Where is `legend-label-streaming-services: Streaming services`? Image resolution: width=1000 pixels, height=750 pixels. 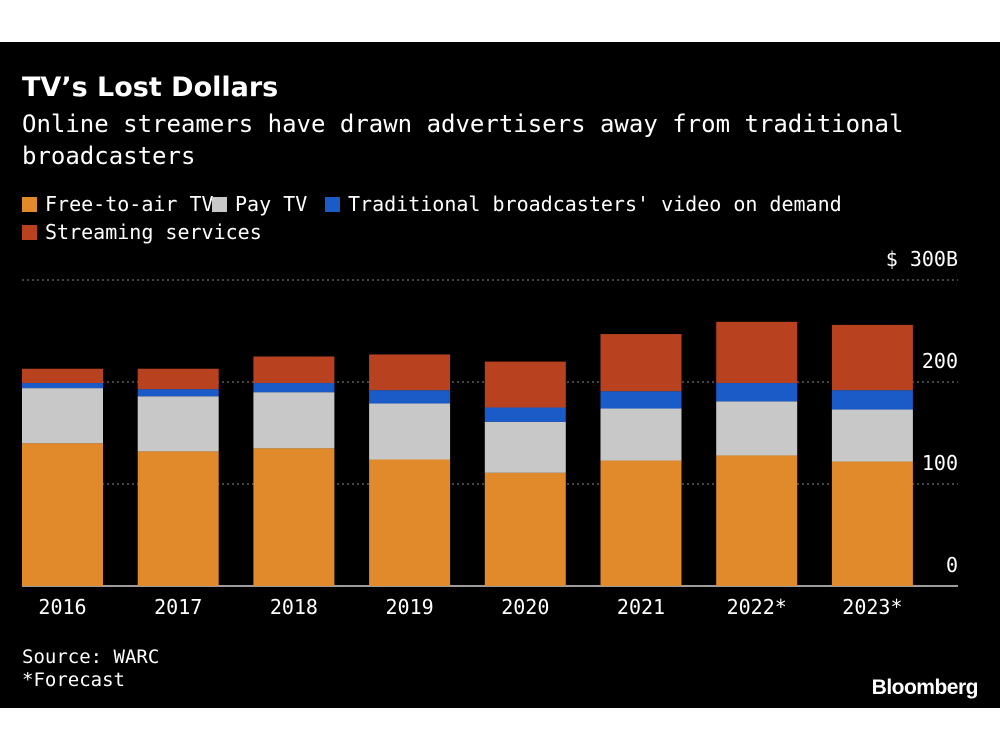 legend-label-streaming-services: Streaming services is located at coordinates (153, 232).